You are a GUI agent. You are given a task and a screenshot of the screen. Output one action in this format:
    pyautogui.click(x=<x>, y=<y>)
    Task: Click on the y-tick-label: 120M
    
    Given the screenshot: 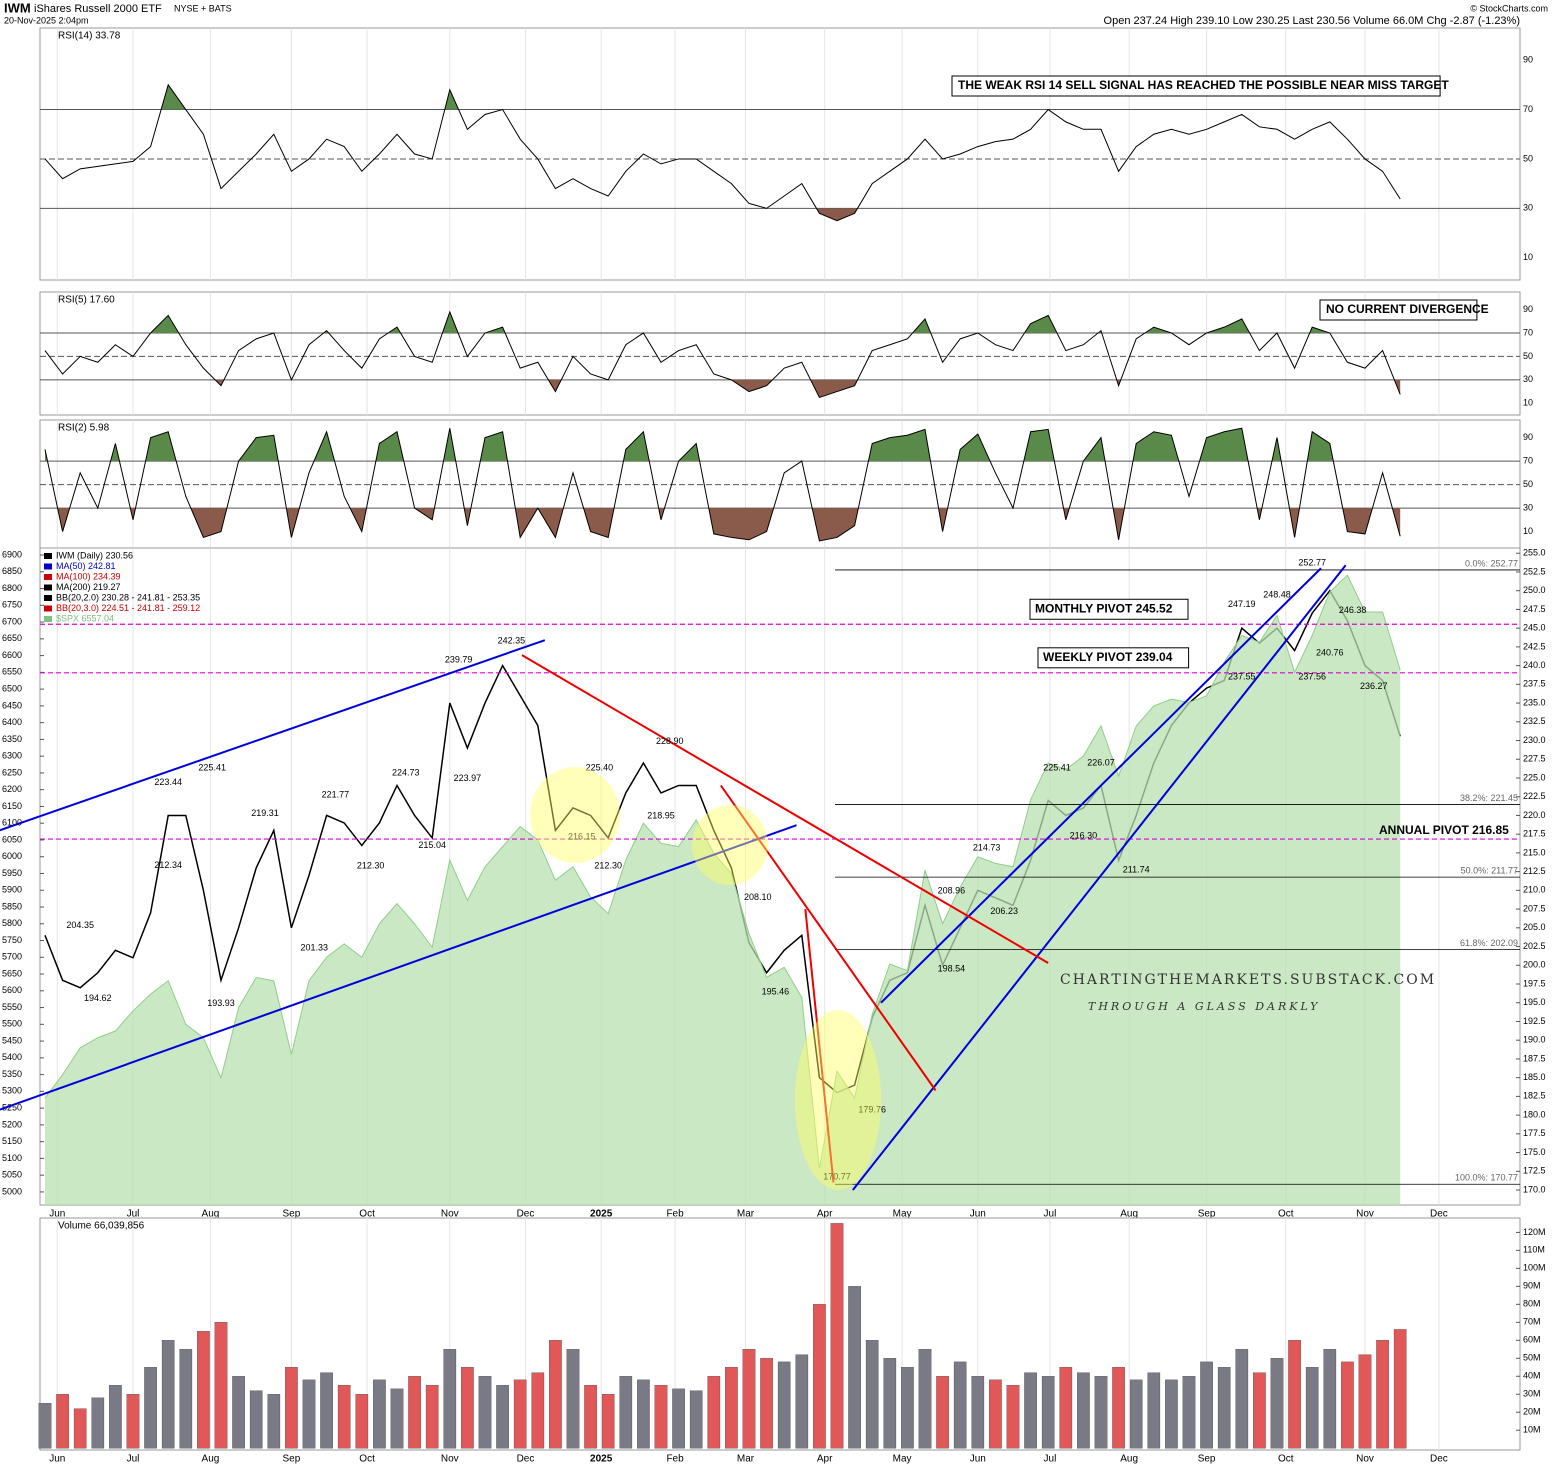 What is the action you would take?
    pyautogui.click(x=1534, y=1232)
    